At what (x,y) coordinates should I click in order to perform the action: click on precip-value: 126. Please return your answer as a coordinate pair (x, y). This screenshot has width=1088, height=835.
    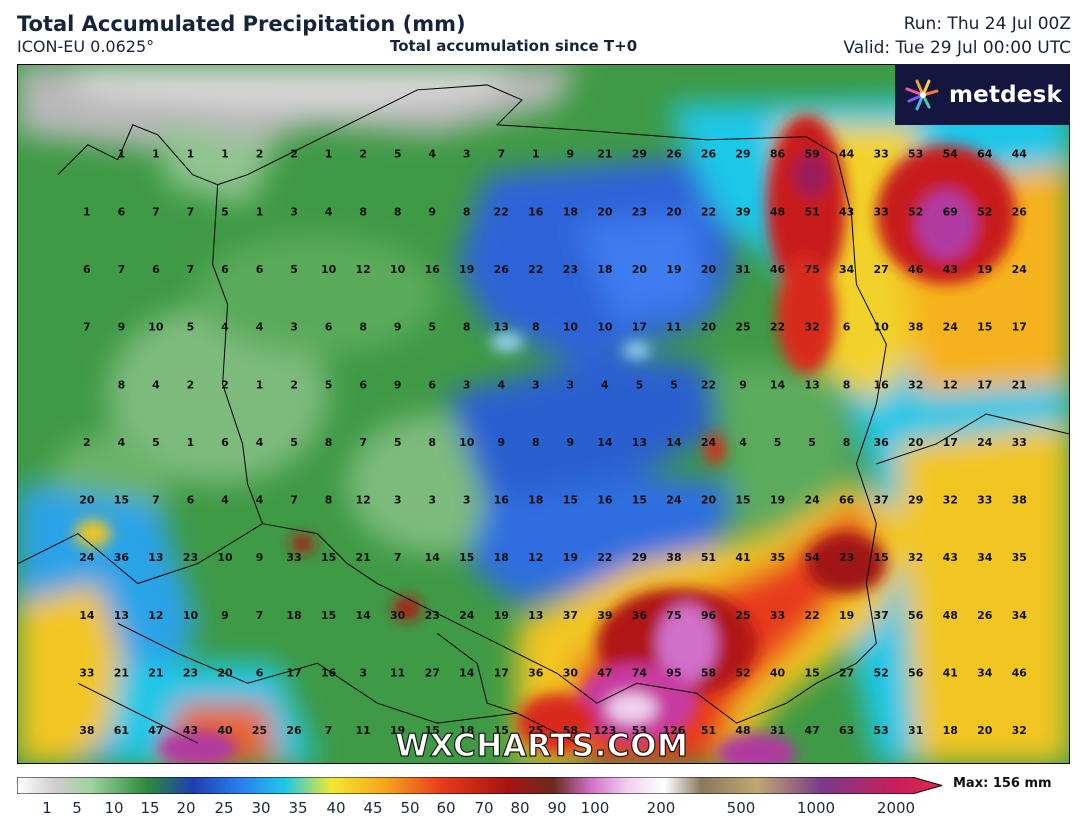
    Looking at the image, I should click on (673, 730).